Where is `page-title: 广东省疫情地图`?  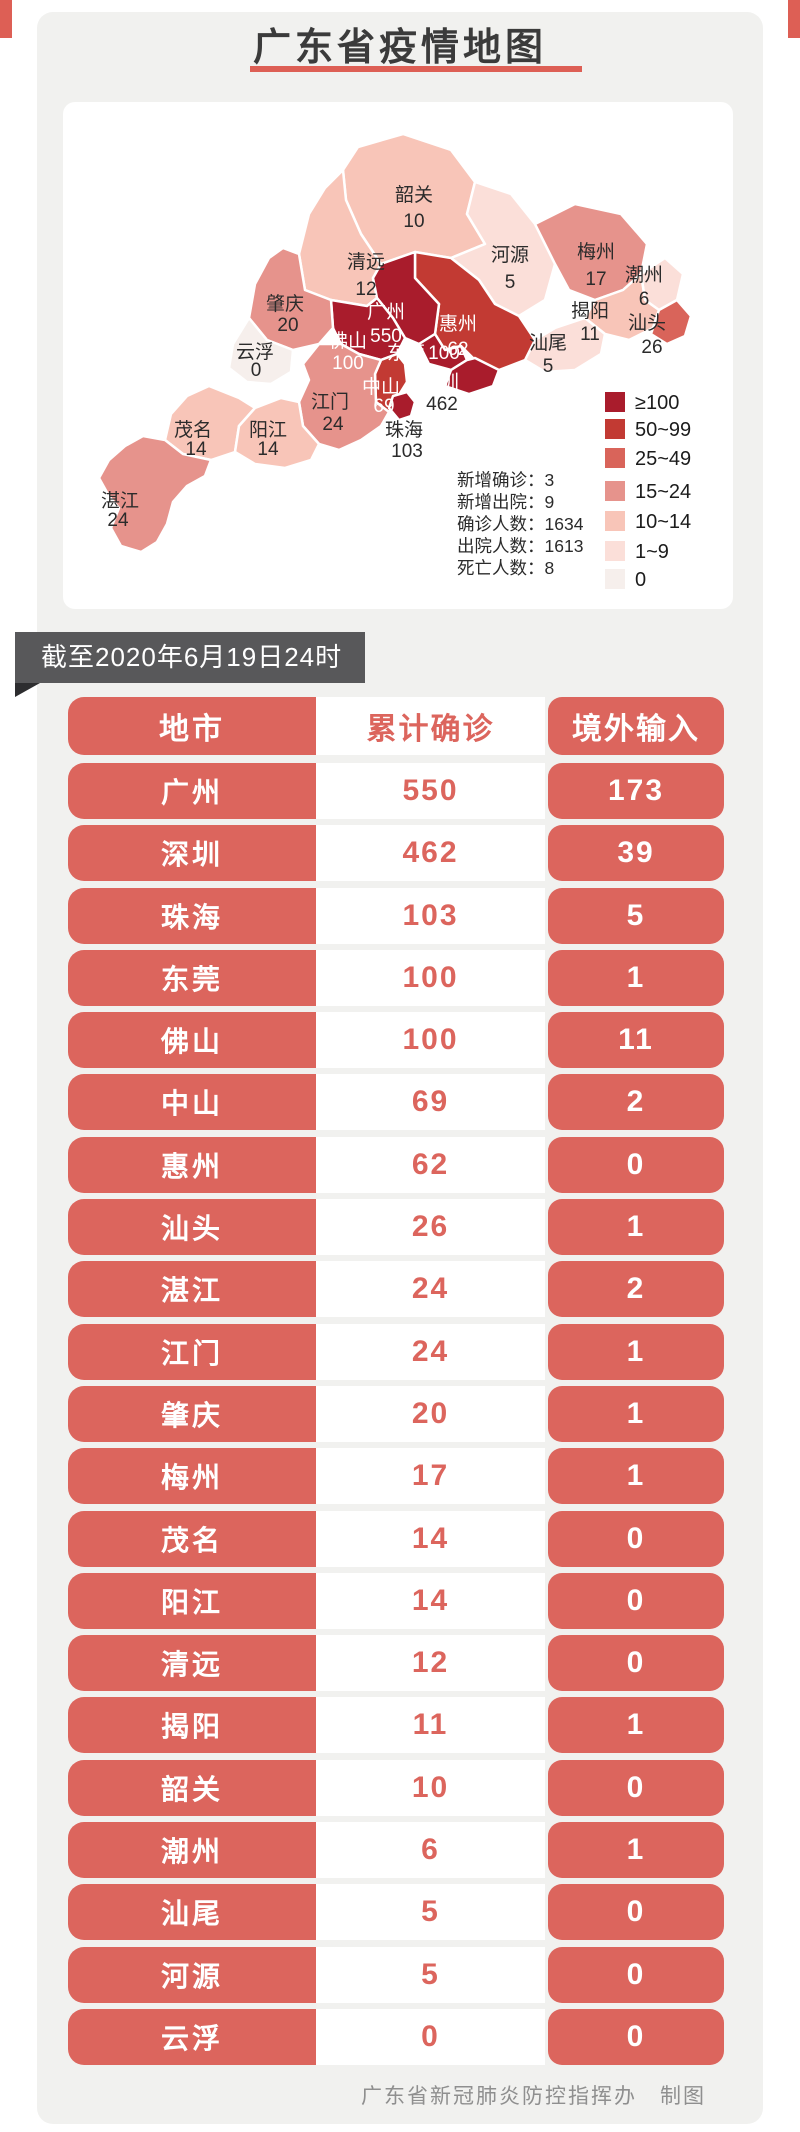 page-title: 广东省疫情地图 is located at coordinates (399, 48).